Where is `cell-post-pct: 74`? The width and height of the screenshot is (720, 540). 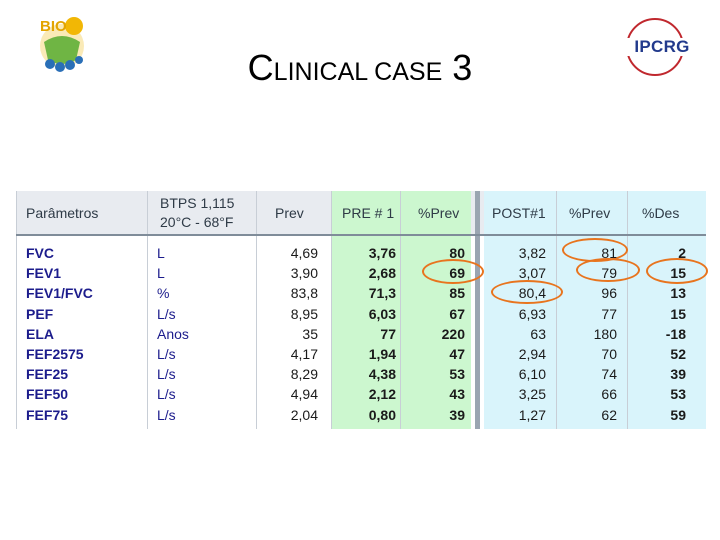 cell-post-pct: 74 is located at coordinates (609, 374).